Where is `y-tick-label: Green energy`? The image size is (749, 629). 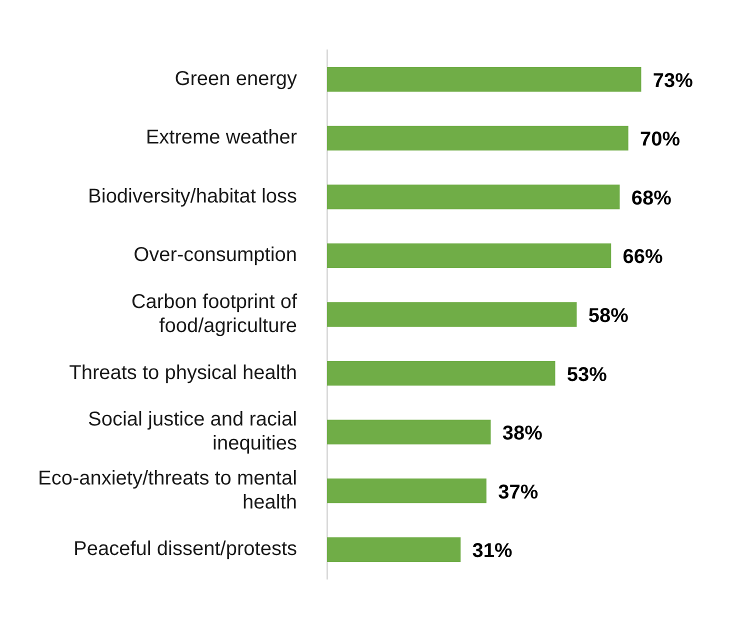 y-tick-label: Green energy is located at coordinates (236, 79).